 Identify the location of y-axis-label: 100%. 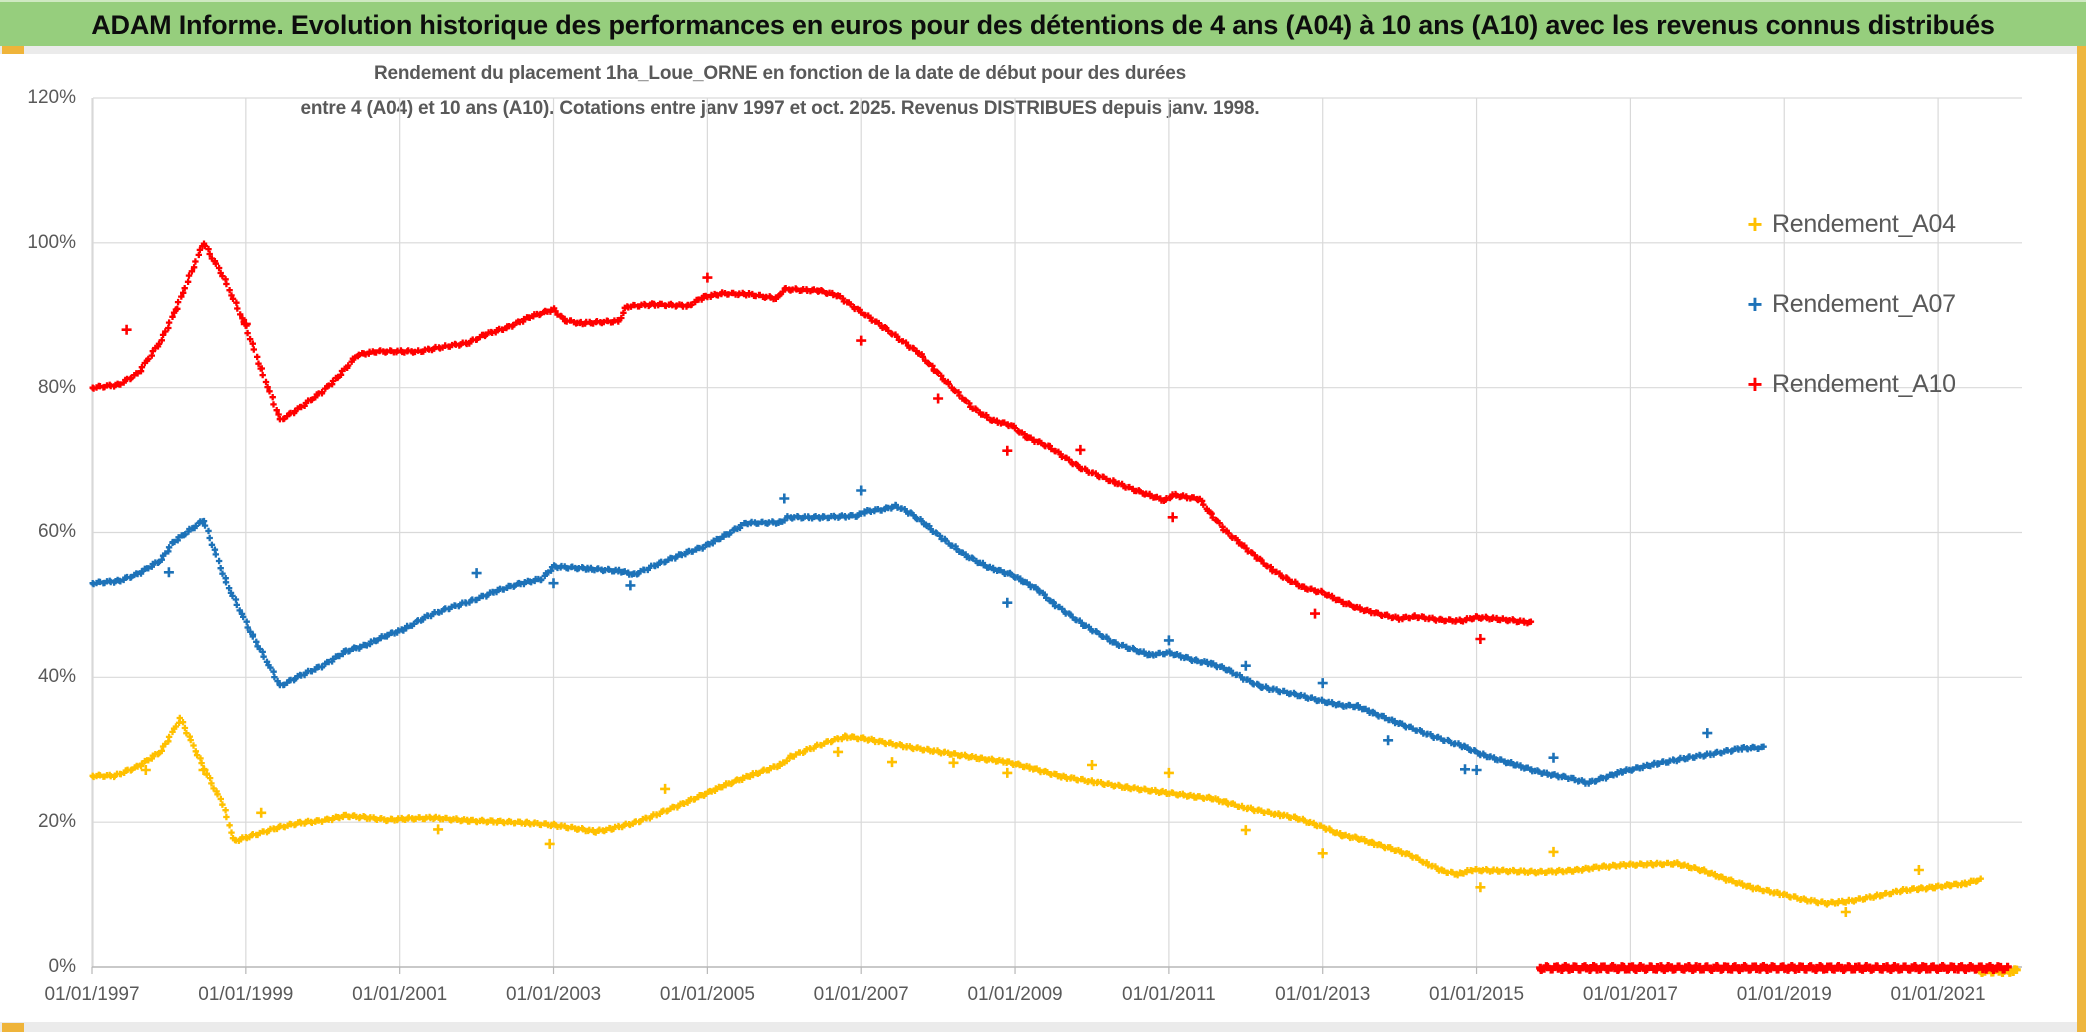
(51, 242).